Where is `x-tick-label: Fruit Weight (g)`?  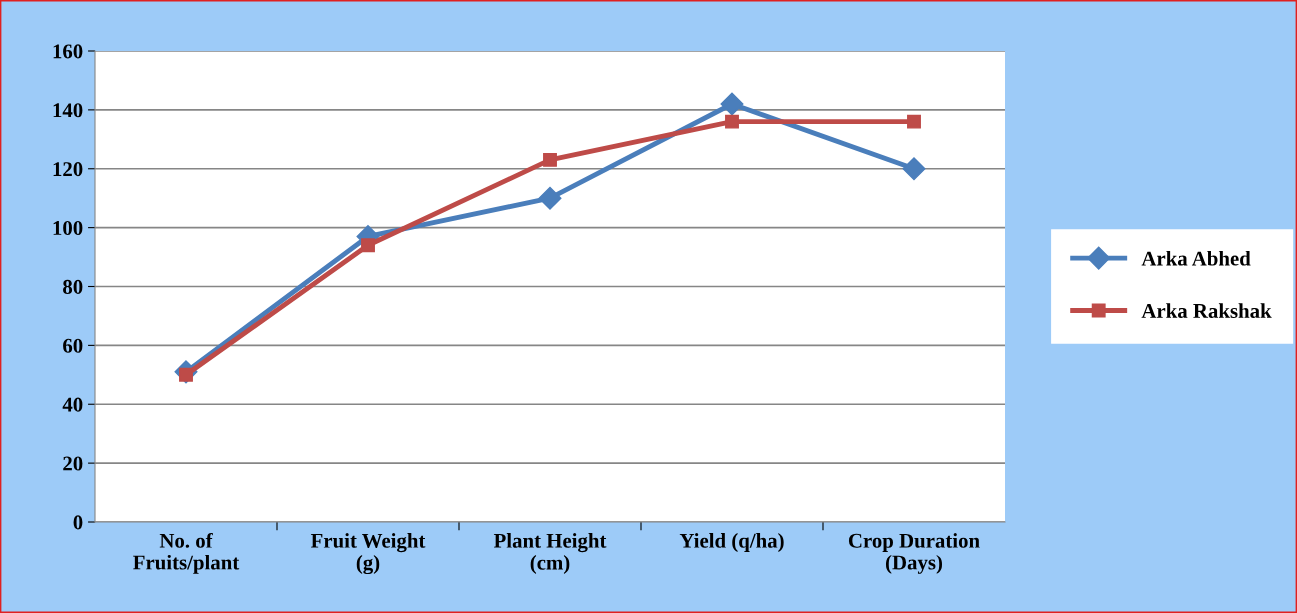 x-tick-label: Fruit Weight (g) is located at coordinates (368, 554).